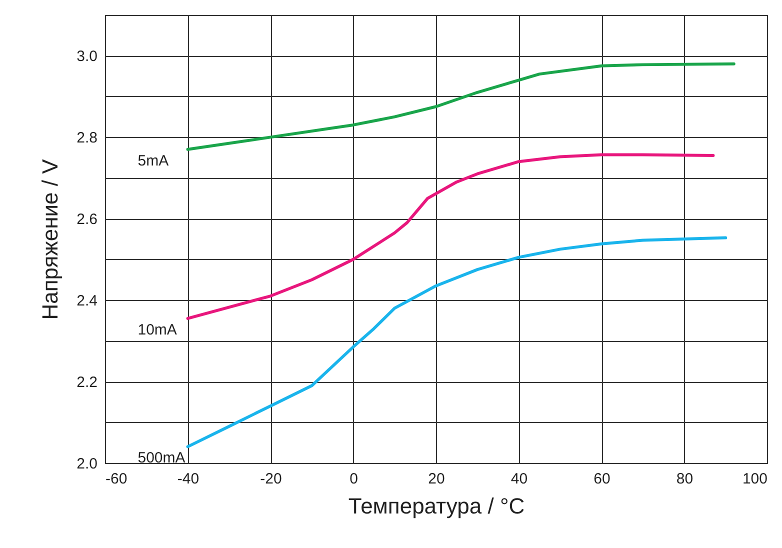 The width and height of the screenshot is (782, 548). Describe the element at coordinates (685, 479) in the screenshot. I see `x-tick-label: 80` at that location.